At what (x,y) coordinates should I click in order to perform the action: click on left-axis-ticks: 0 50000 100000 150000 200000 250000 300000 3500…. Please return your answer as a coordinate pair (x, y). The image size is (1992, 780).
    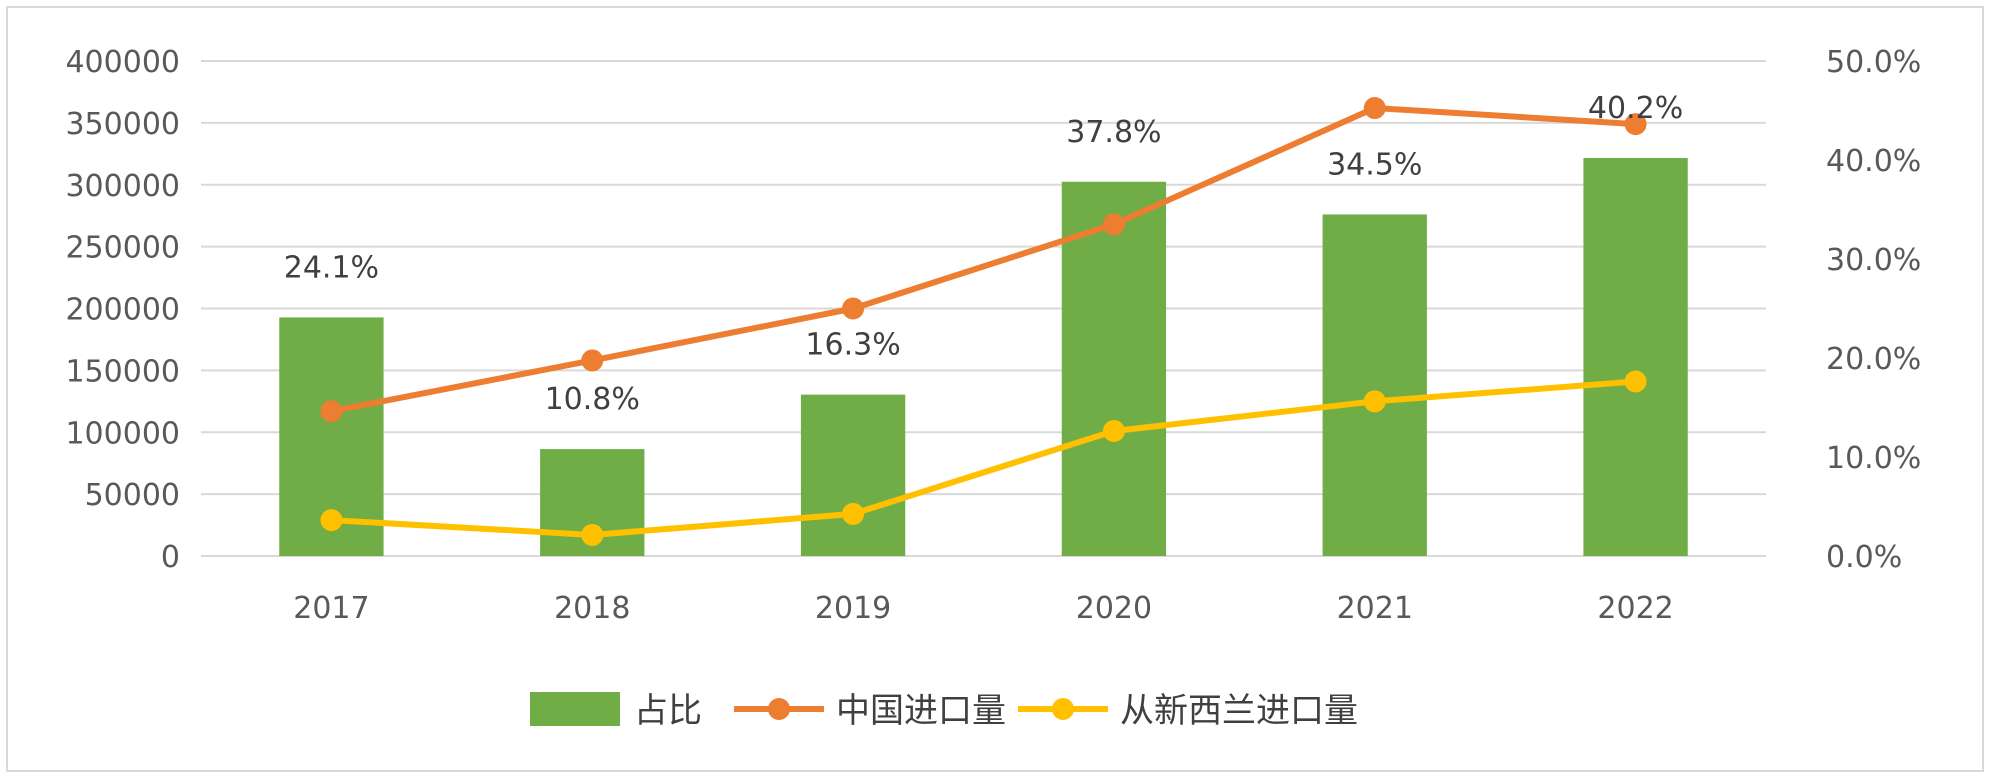
    Looking at the image, I should click on (122, 310).